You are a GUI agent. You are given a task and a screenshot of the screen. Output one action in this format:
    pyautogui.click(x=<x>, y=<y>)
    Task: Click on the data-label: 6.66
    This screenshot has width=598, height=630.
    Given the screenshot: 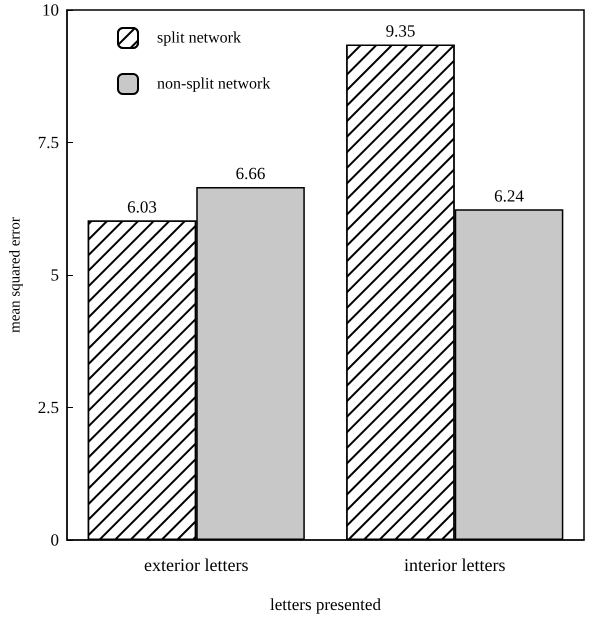 What is the action you would take?
    pyautogui.click(x=251, y=174)
    